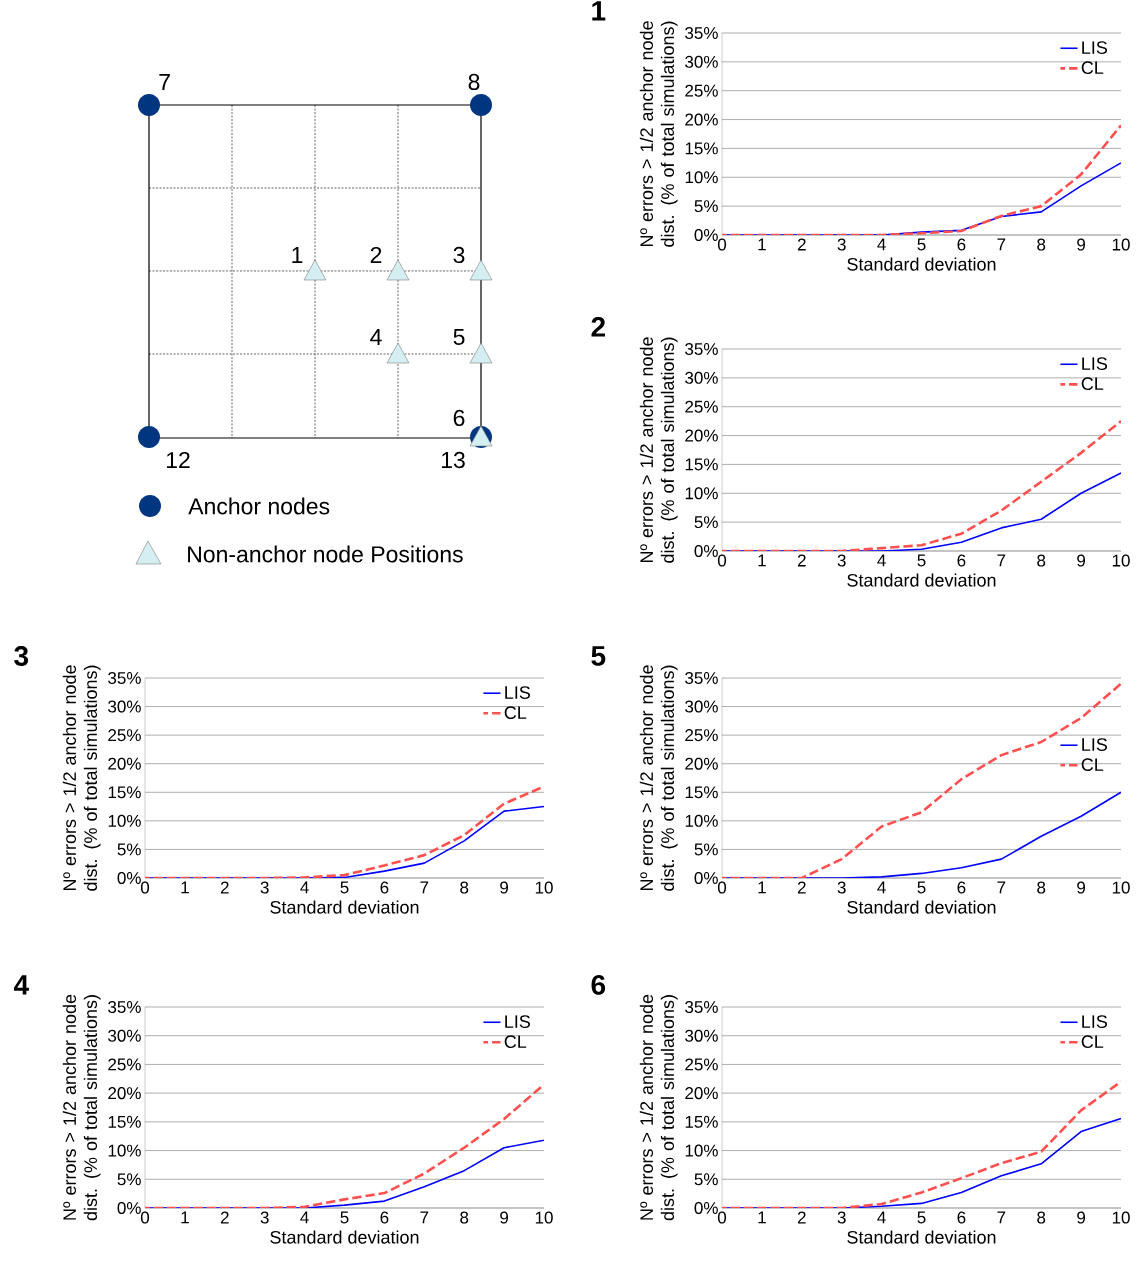  Describe the element at coordinates (598, 656) in the screenshot. I see `chart-title: 5` at that location.